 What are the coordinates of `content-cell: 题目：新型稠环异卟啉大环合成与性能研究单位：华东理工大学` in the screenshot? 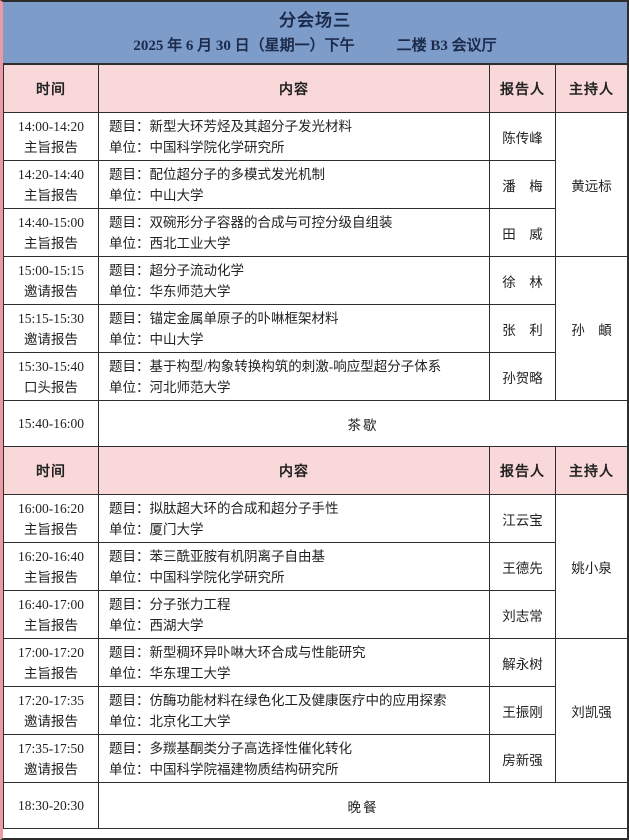 It's located at (294, 662).